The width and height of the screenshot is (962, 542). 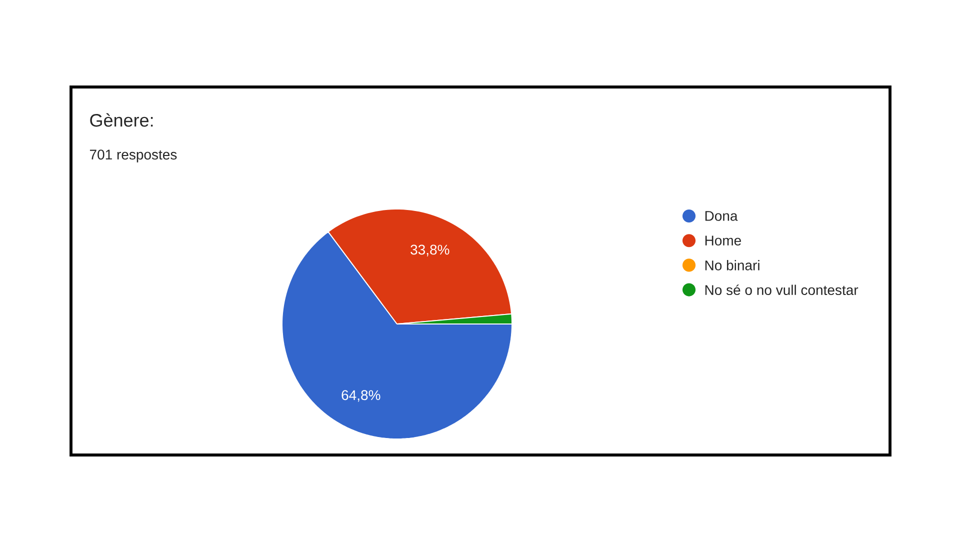 What do you see at coordinates (361, 396) in the screenshot?
I see `data-label: 64,8%` at bounding box center [361, 396].